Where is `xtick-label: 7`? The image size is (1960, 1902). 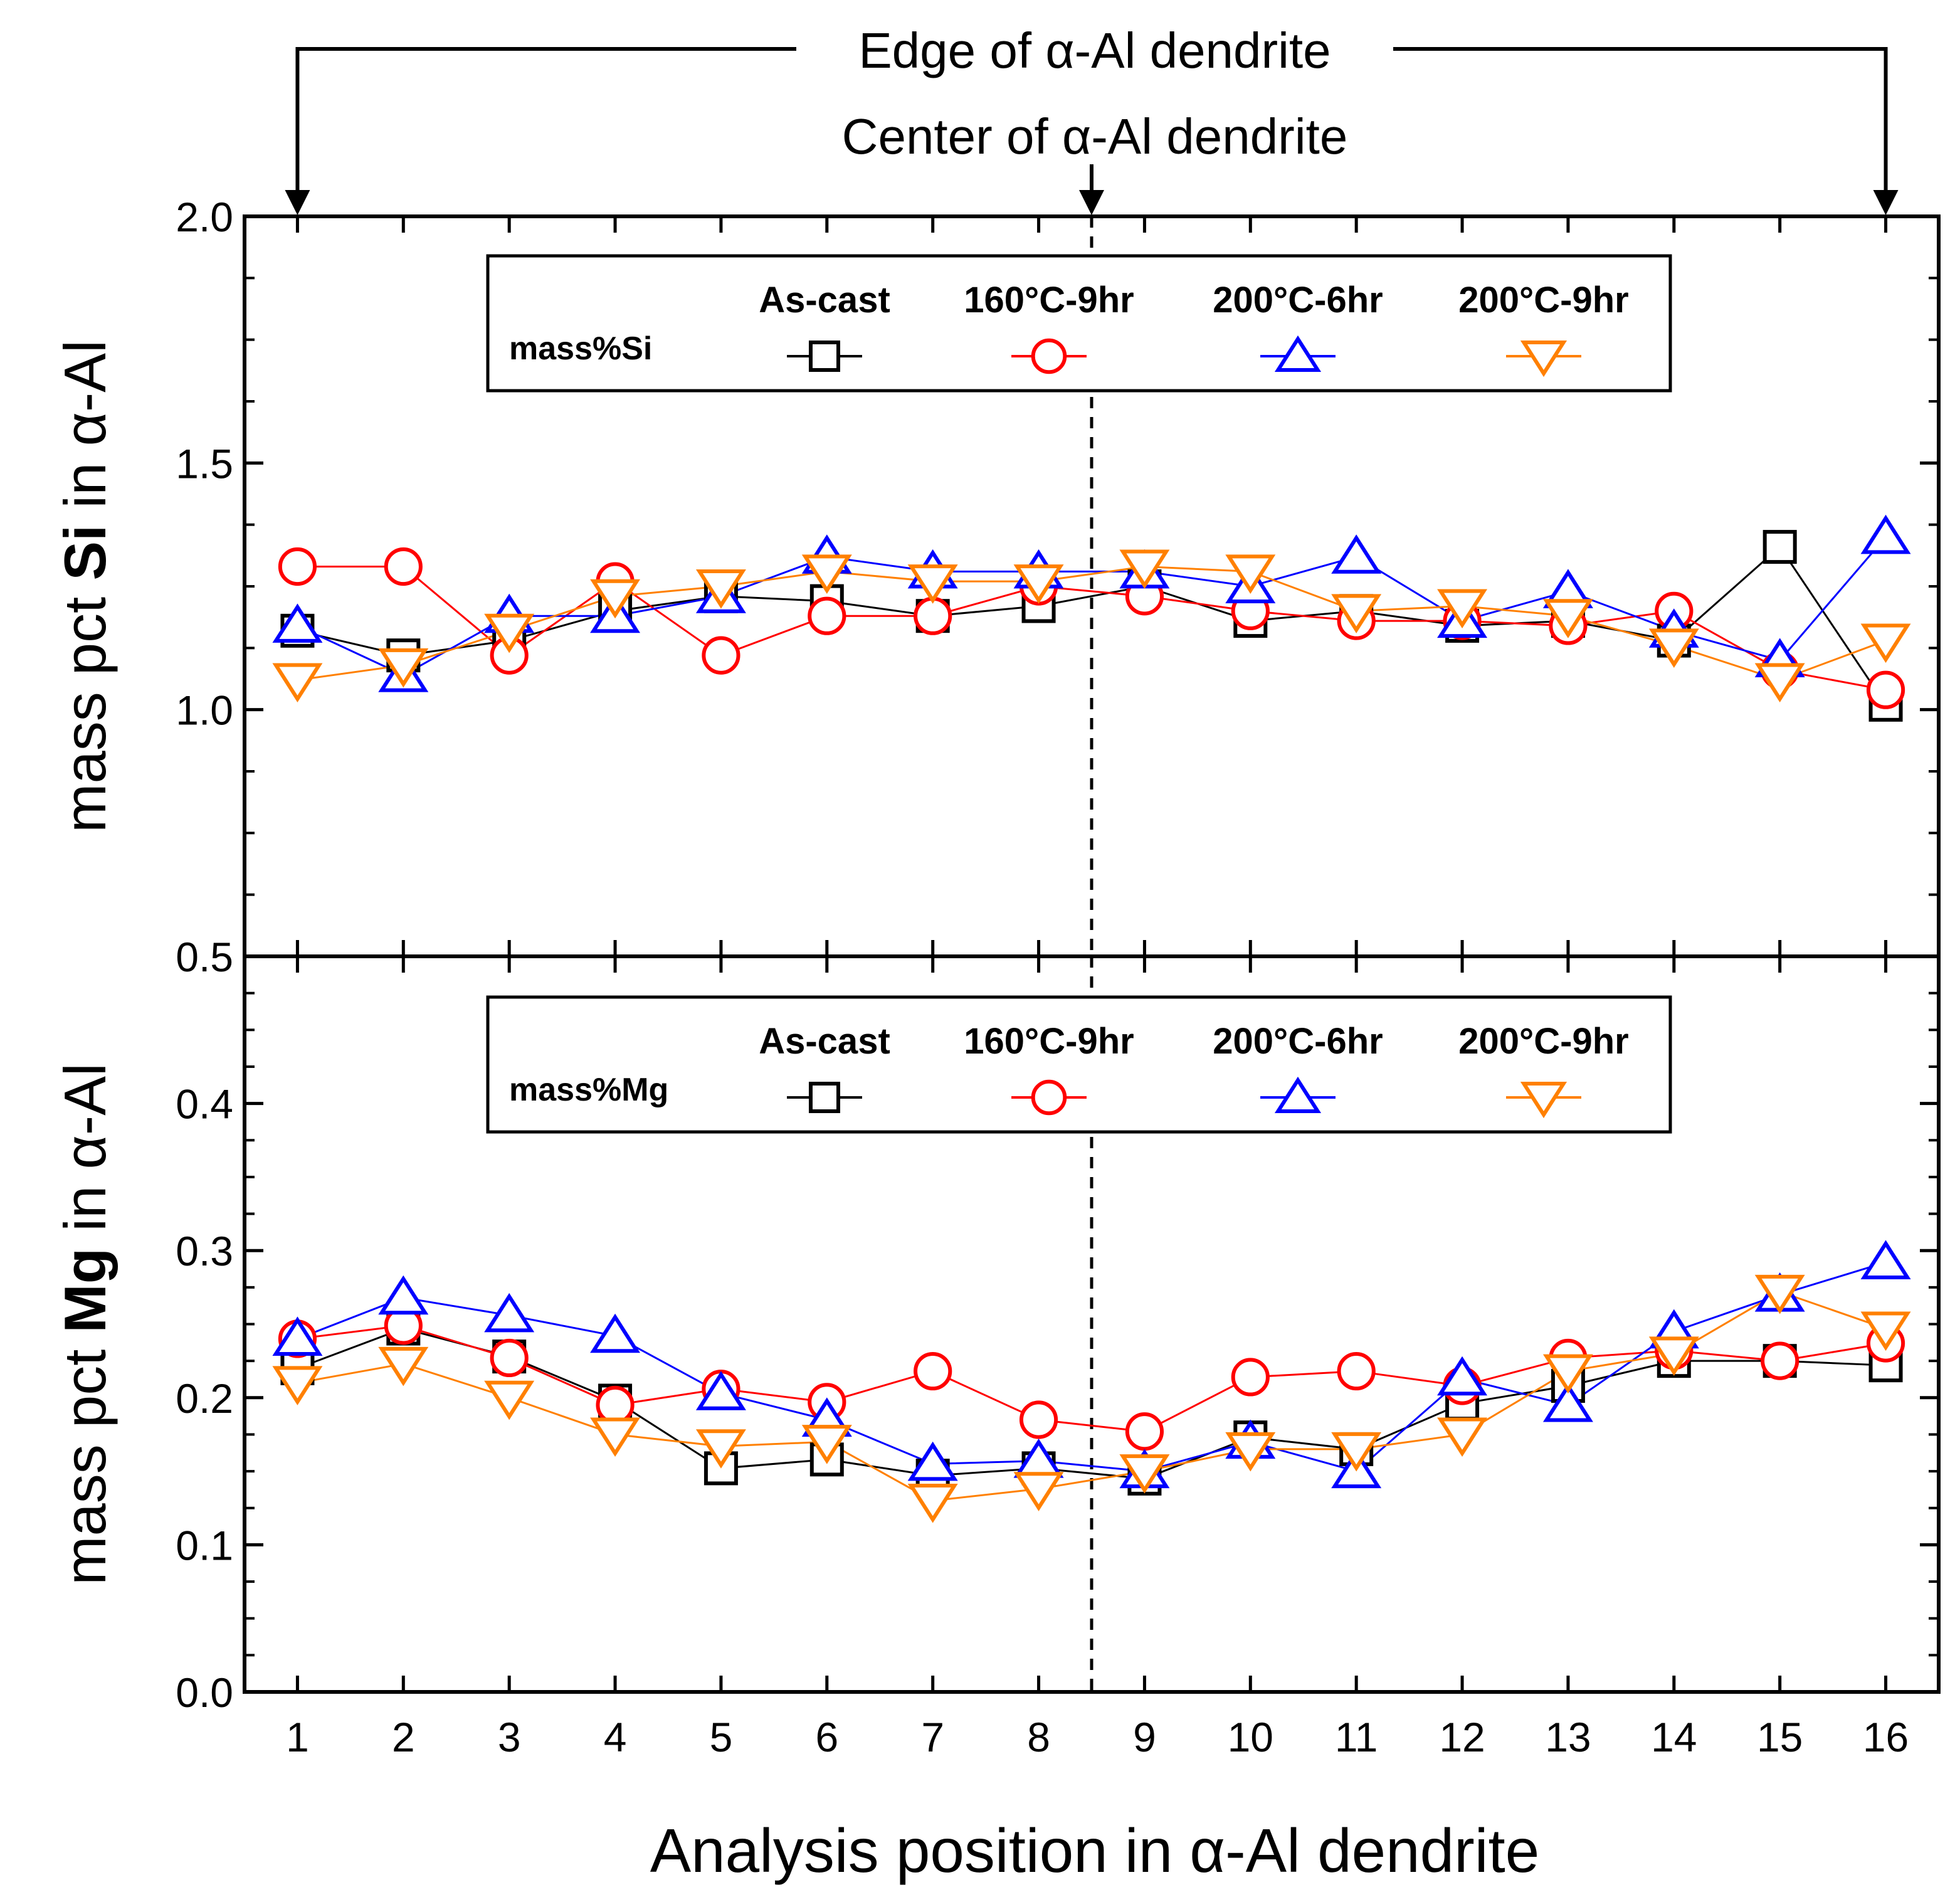
xtick-label: 7 is located at coordinates (932, 1737).